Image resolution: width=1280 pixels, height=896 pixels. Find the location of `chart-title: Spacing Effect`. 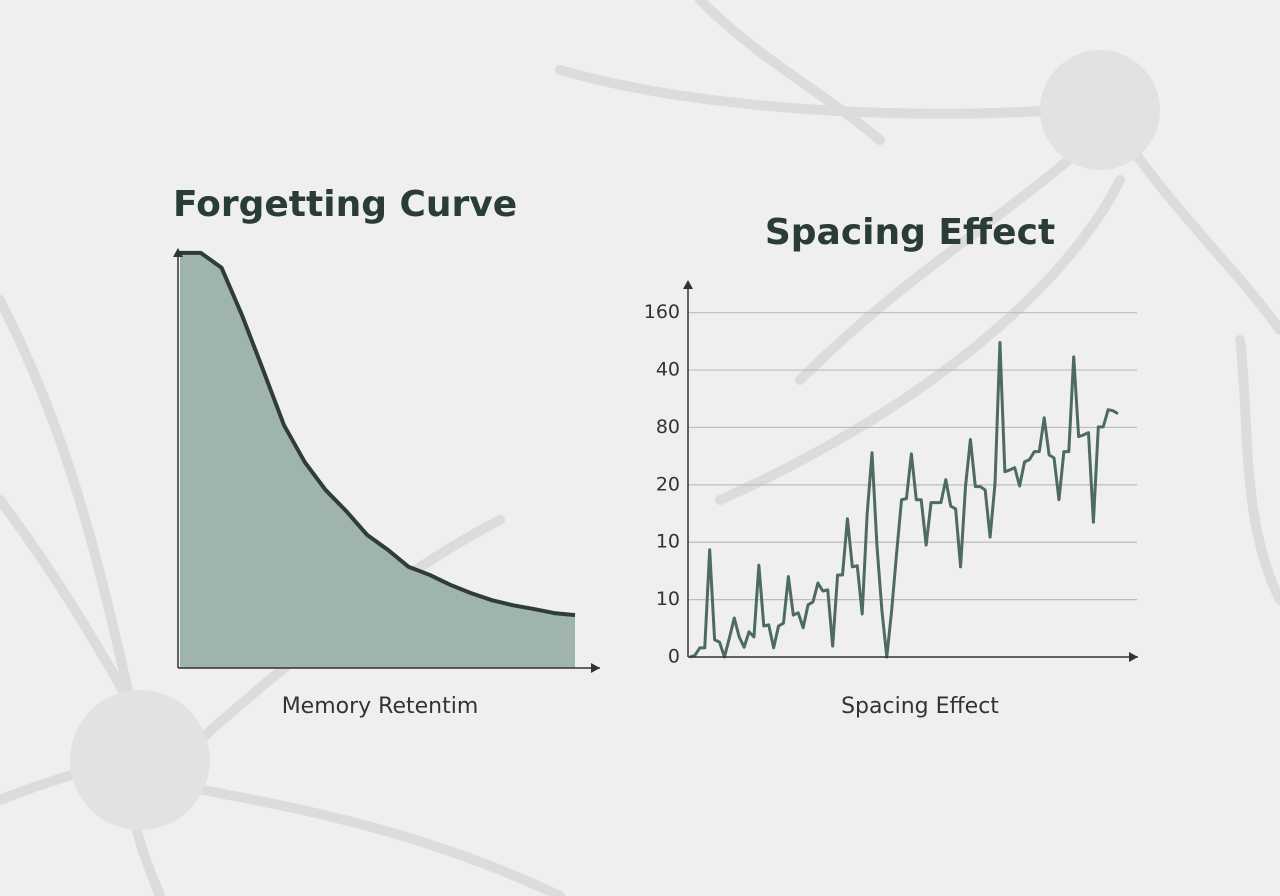

chart-title: Spacing Effect is located at coordinates (910, 232).